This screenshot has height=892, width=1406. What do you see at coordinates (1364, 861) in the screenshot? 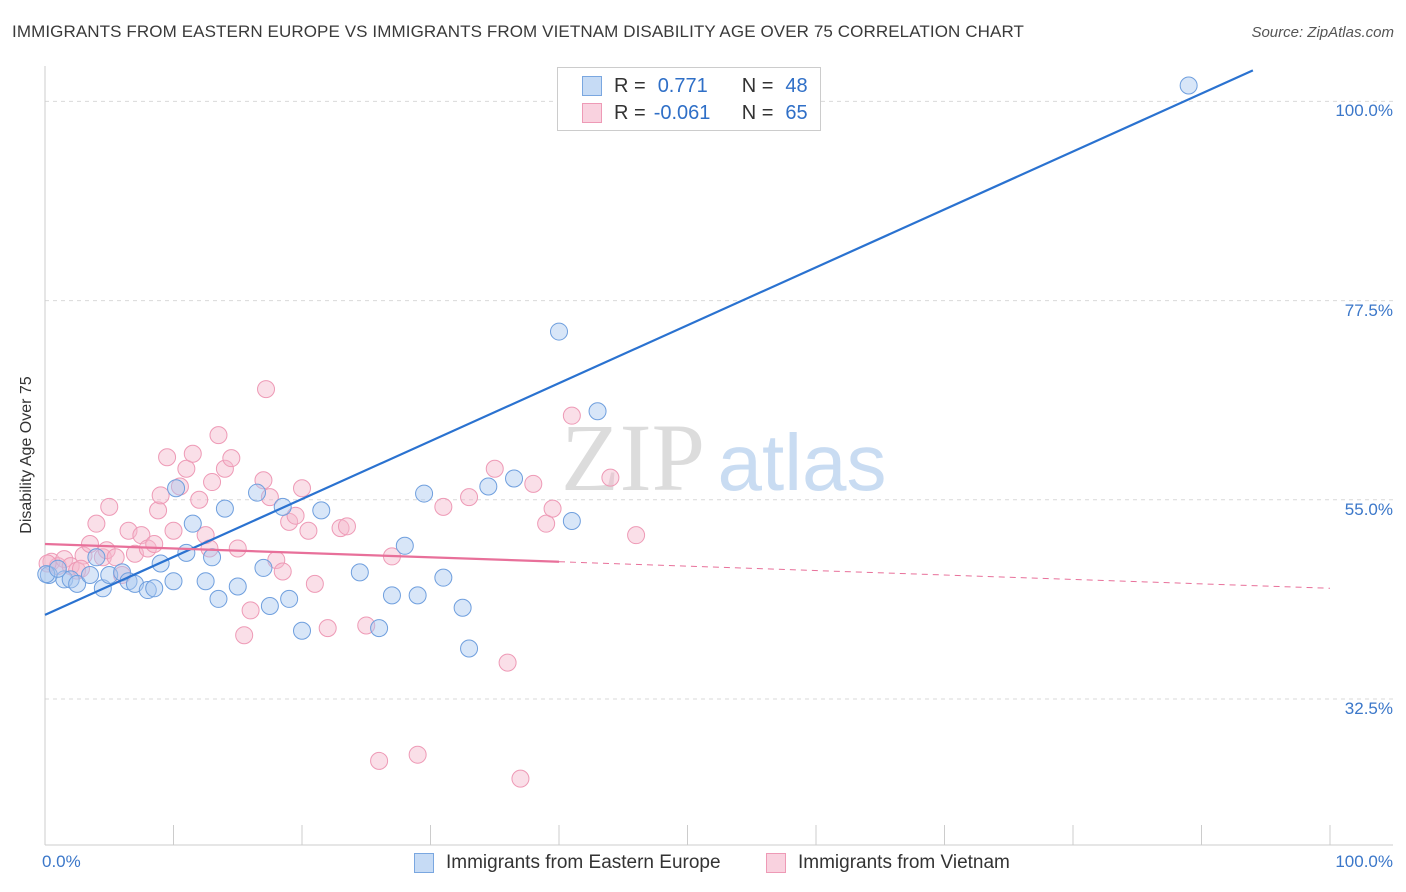
I see `x-tick-max: 100.0%` at bounding box center [1364, 861].